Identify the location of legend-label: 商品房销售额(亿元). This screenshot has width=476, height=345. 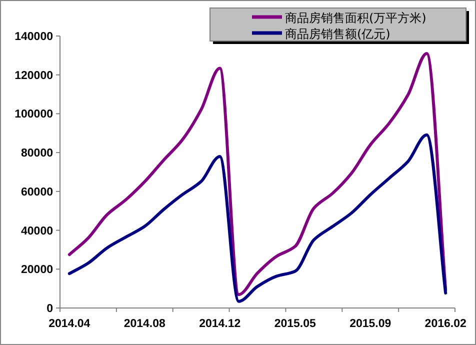
(337, 34).